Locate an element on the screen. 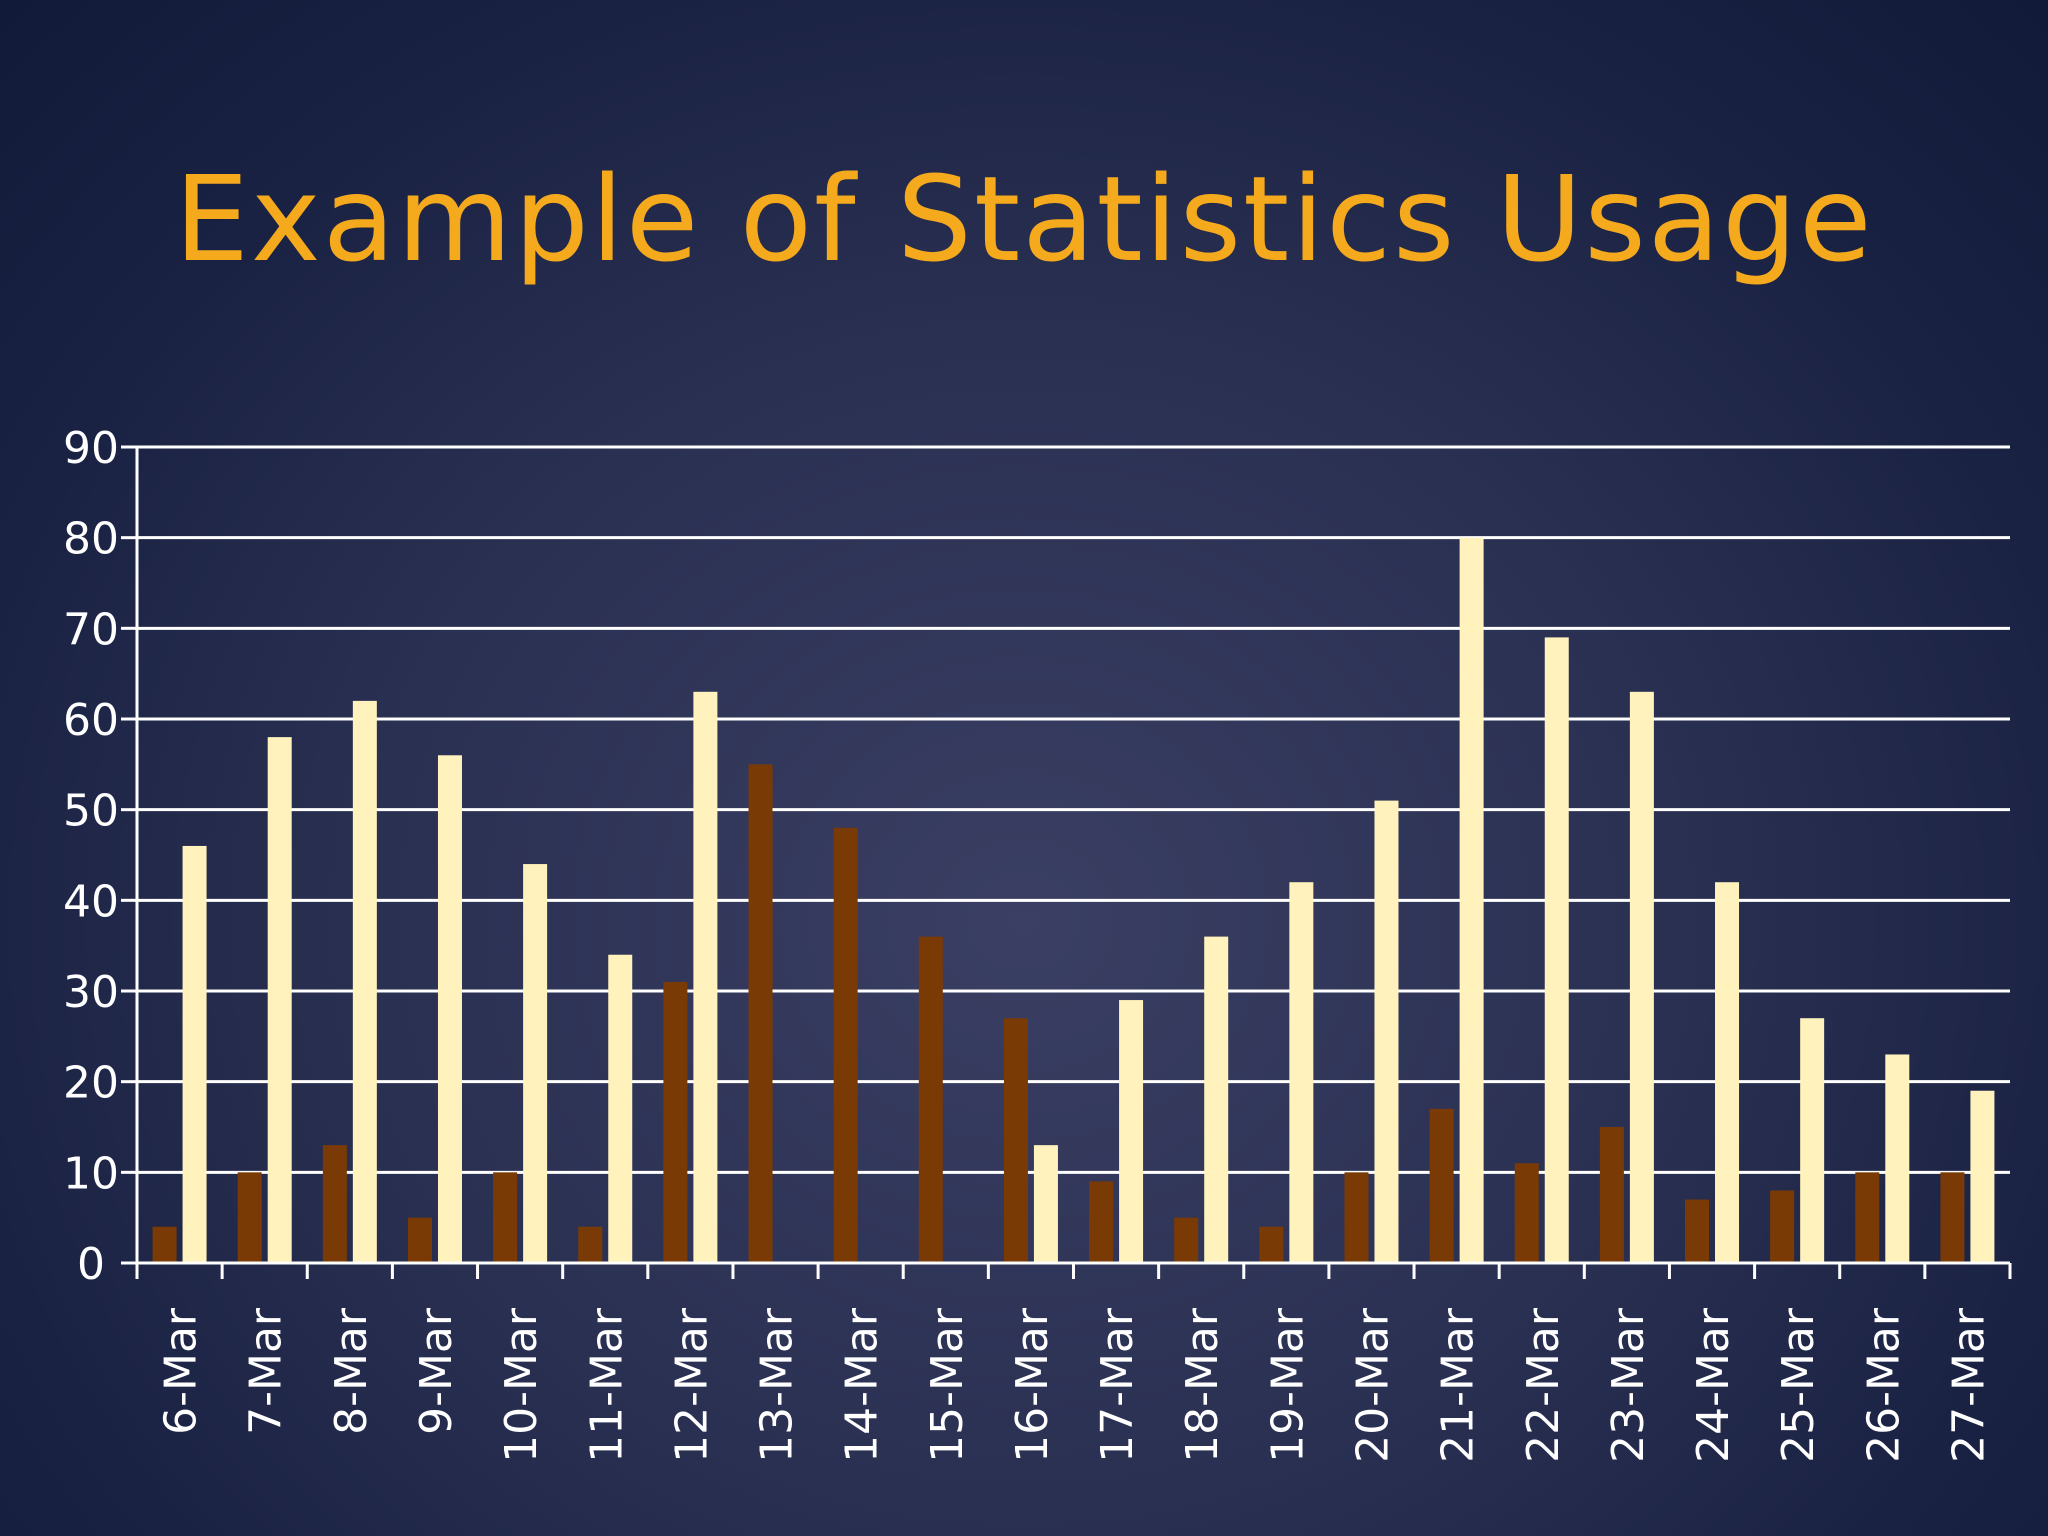 The width and height of the screenshot is (2048, 1536). x-tick-label: 12-Mar is located at coordinates (691, 1385).